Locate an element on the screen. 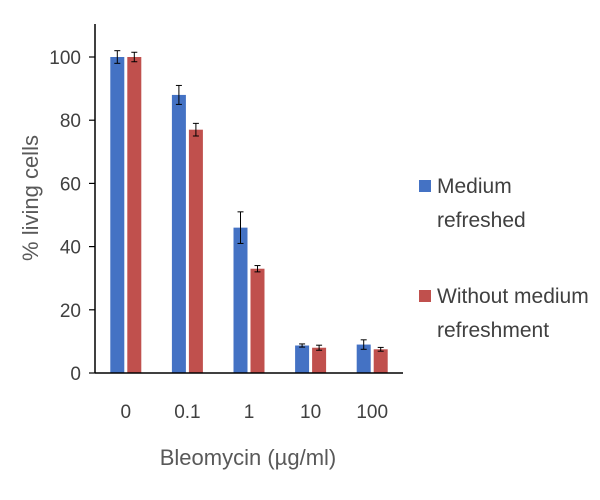 Image resolution: width=600 pixels, height=500 pixels. y-axis-title: % living cells is located at coordinates (30, 198).